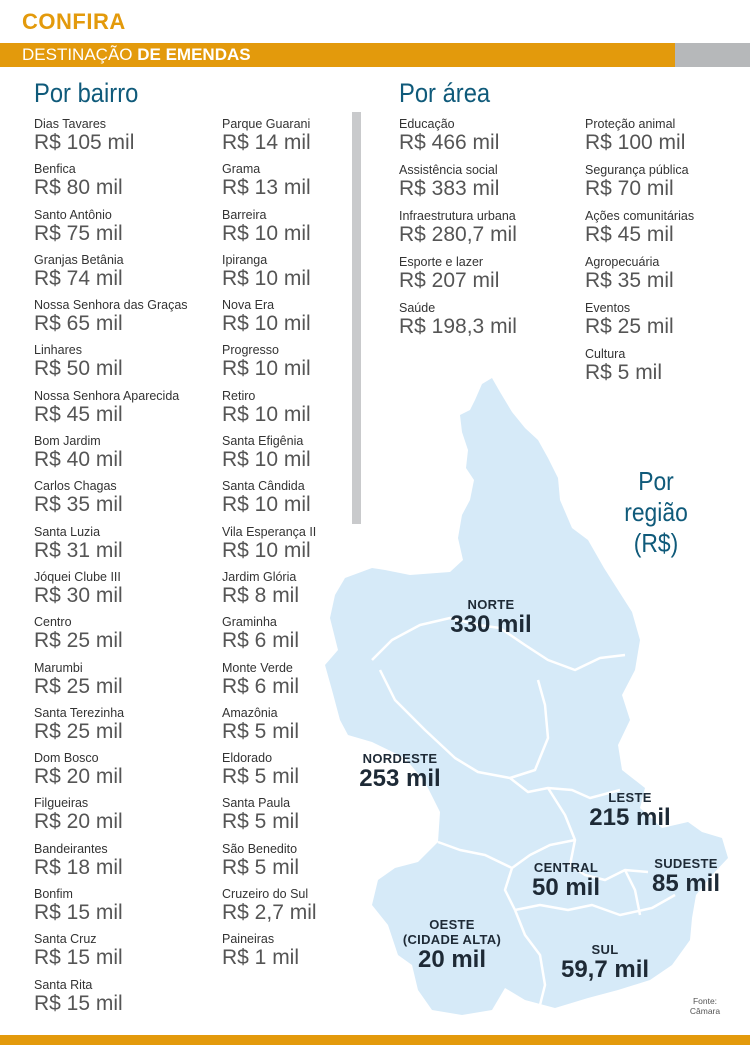 The width and height of the screenshot is (750, 1045). I want to click on list-item: Assistência social R$ 383 mil, so click(458, 186).